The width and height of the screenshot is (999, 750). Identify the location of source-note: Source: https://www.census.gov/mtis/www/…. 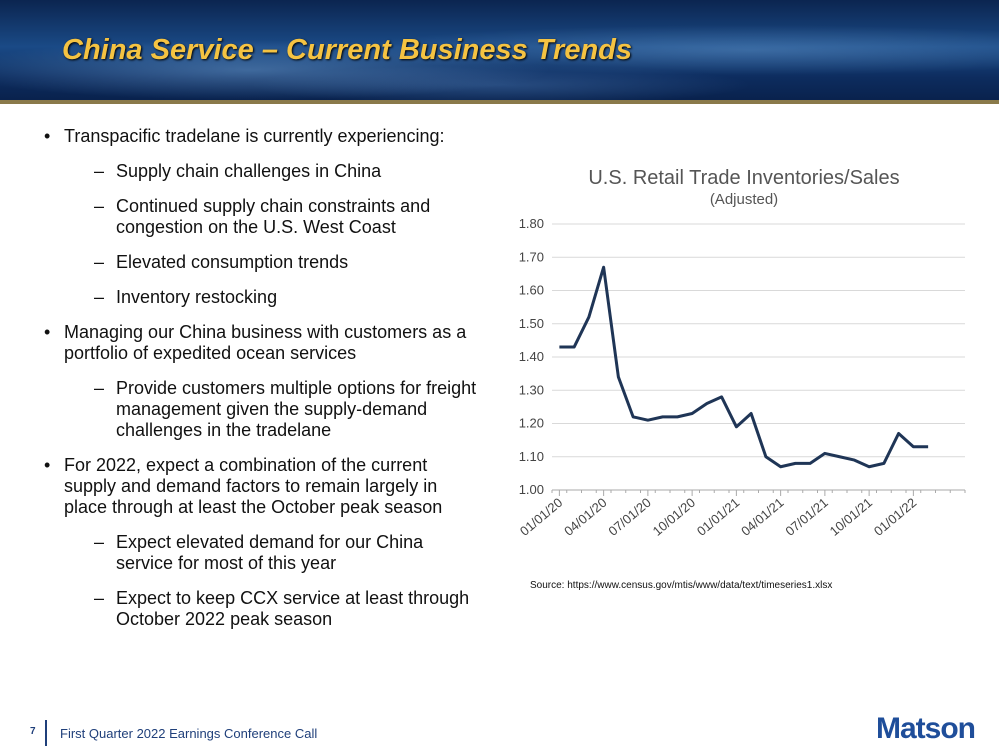
(681, 585).